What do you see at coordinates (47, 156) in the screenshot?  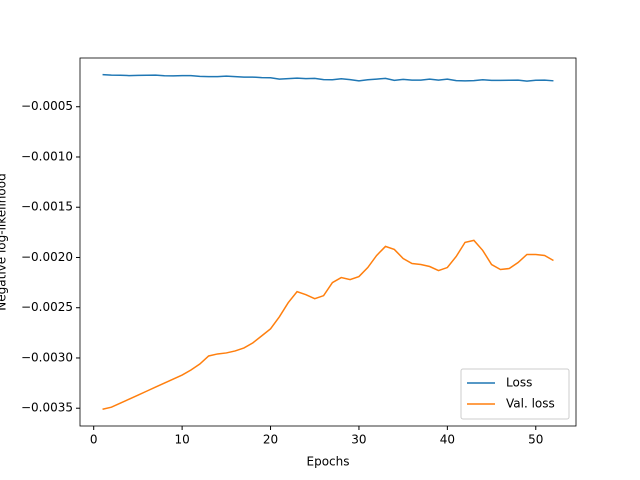 I see `y-tick-label: −0.0010` at bounding box center [47, 156].